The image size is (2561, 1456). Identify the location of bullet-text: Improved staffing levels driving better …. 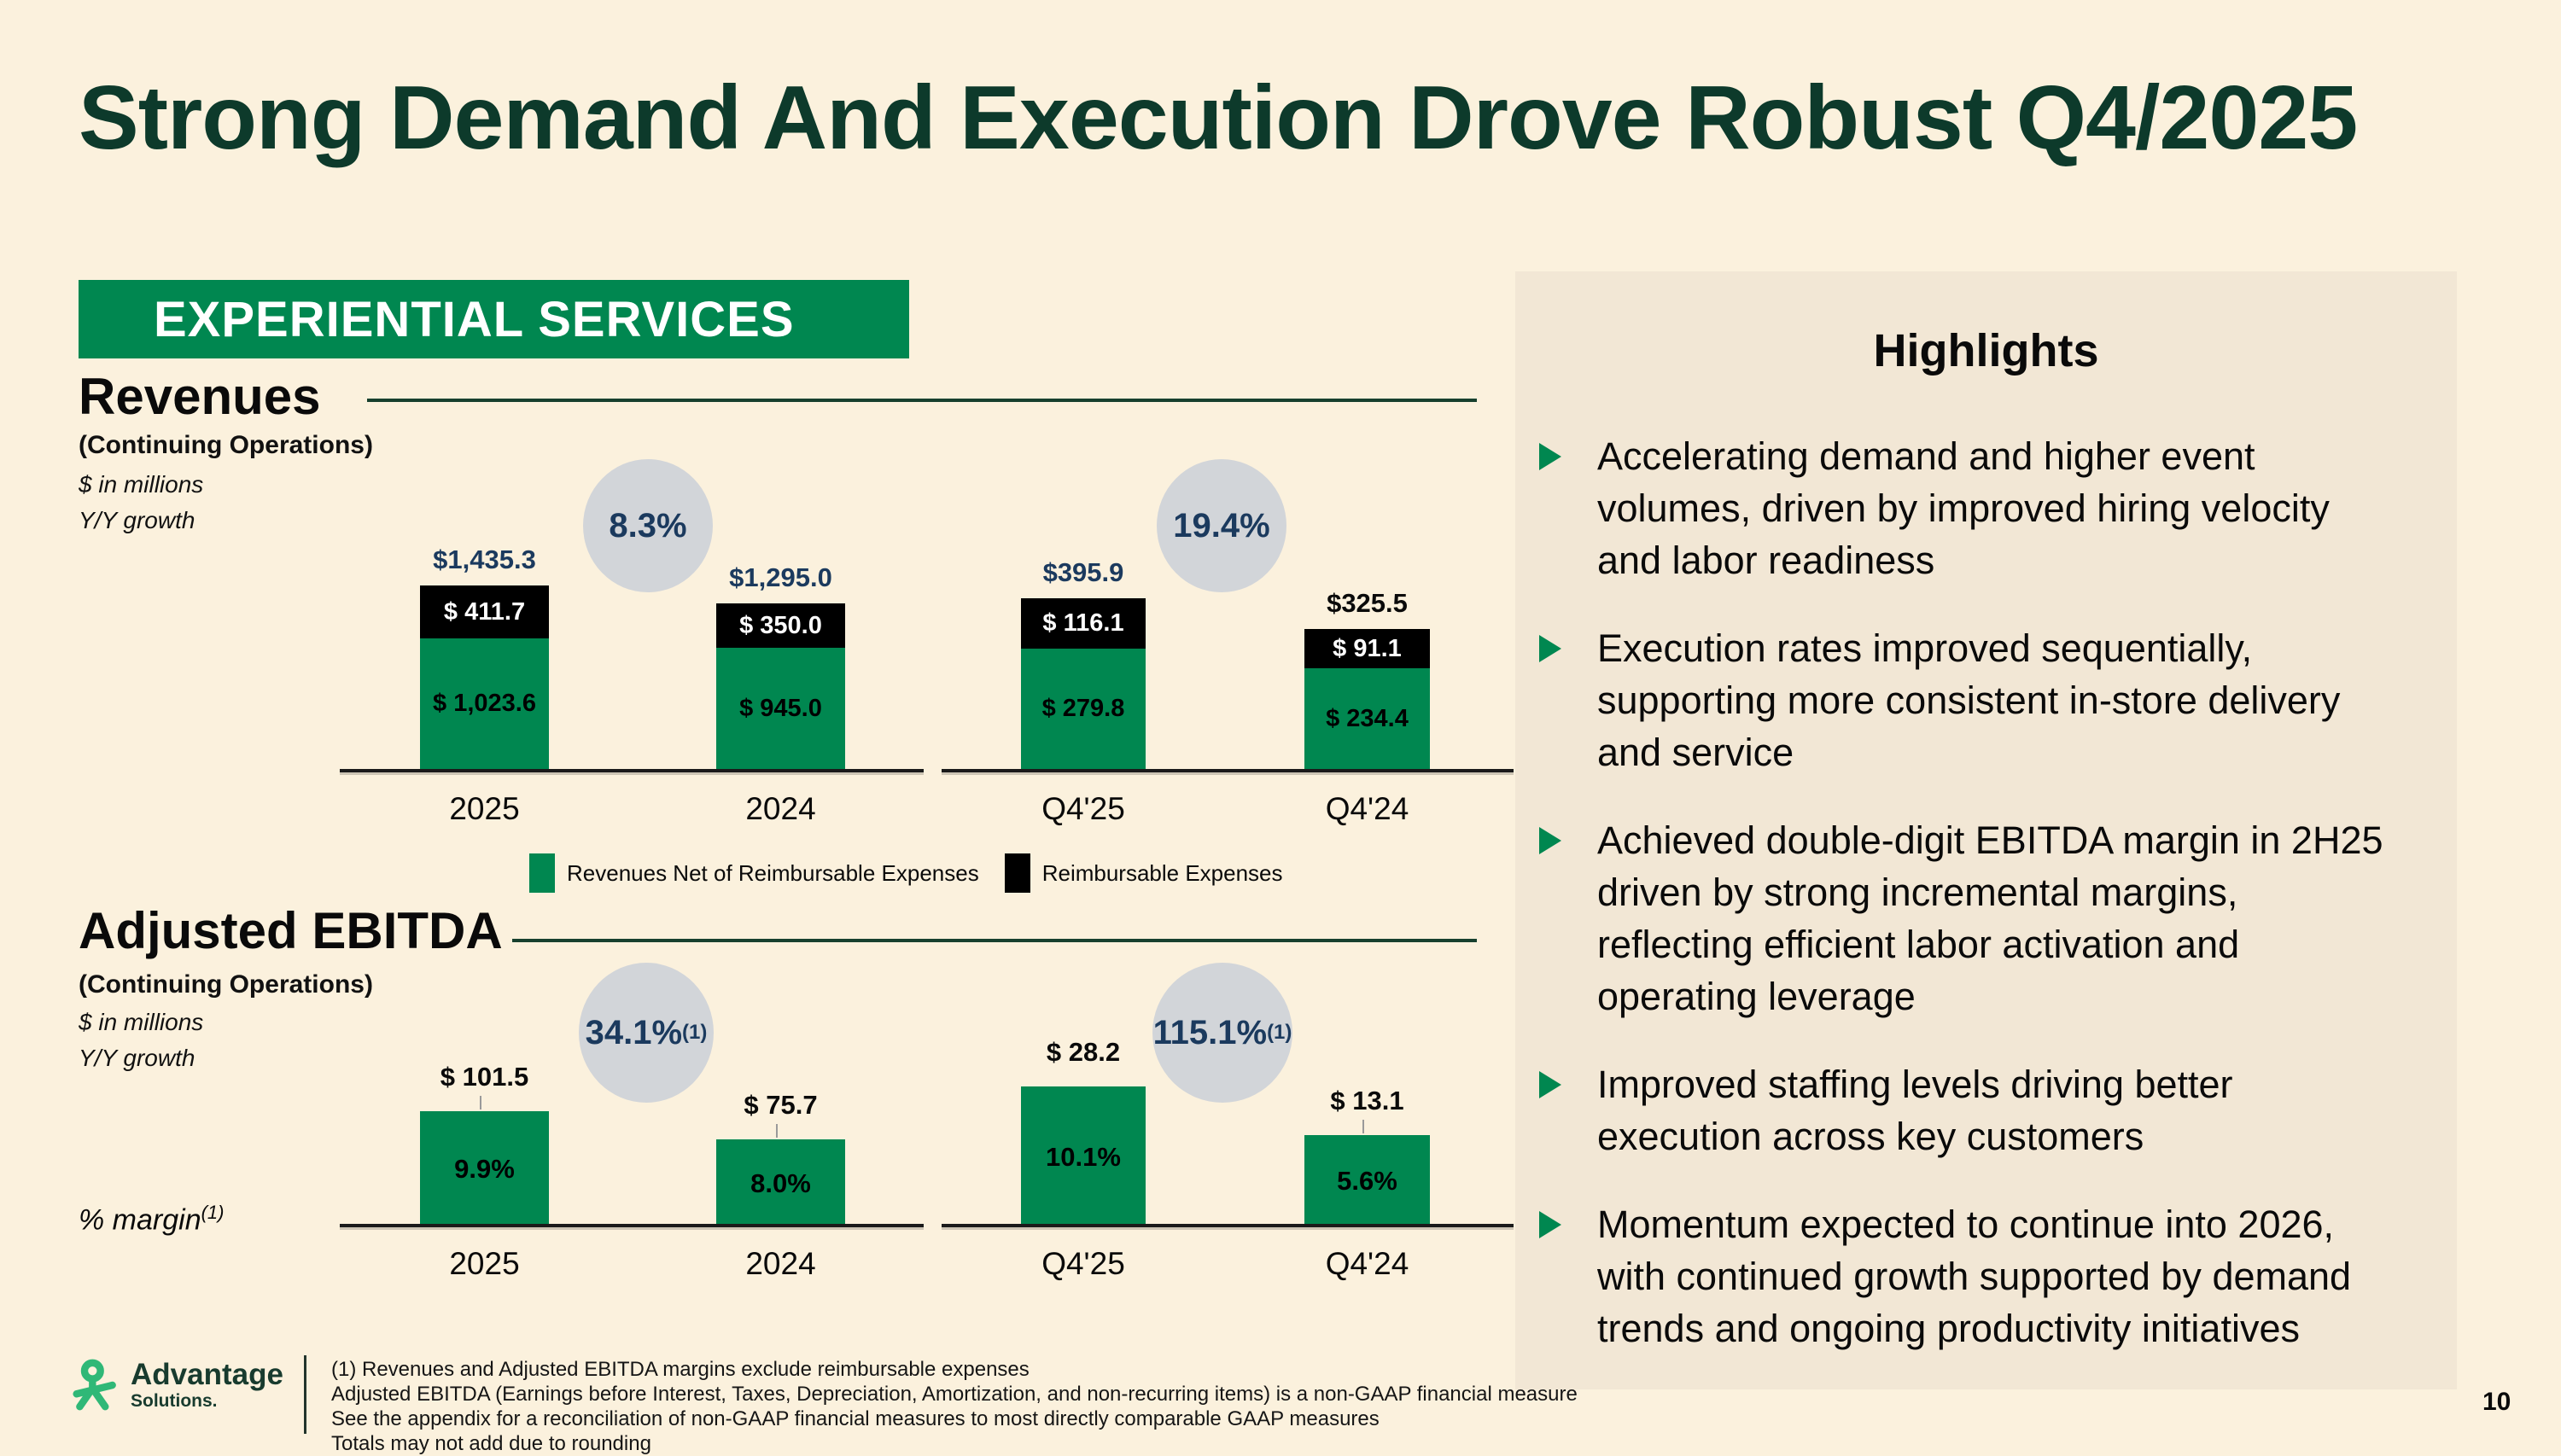
(1915, 1111).